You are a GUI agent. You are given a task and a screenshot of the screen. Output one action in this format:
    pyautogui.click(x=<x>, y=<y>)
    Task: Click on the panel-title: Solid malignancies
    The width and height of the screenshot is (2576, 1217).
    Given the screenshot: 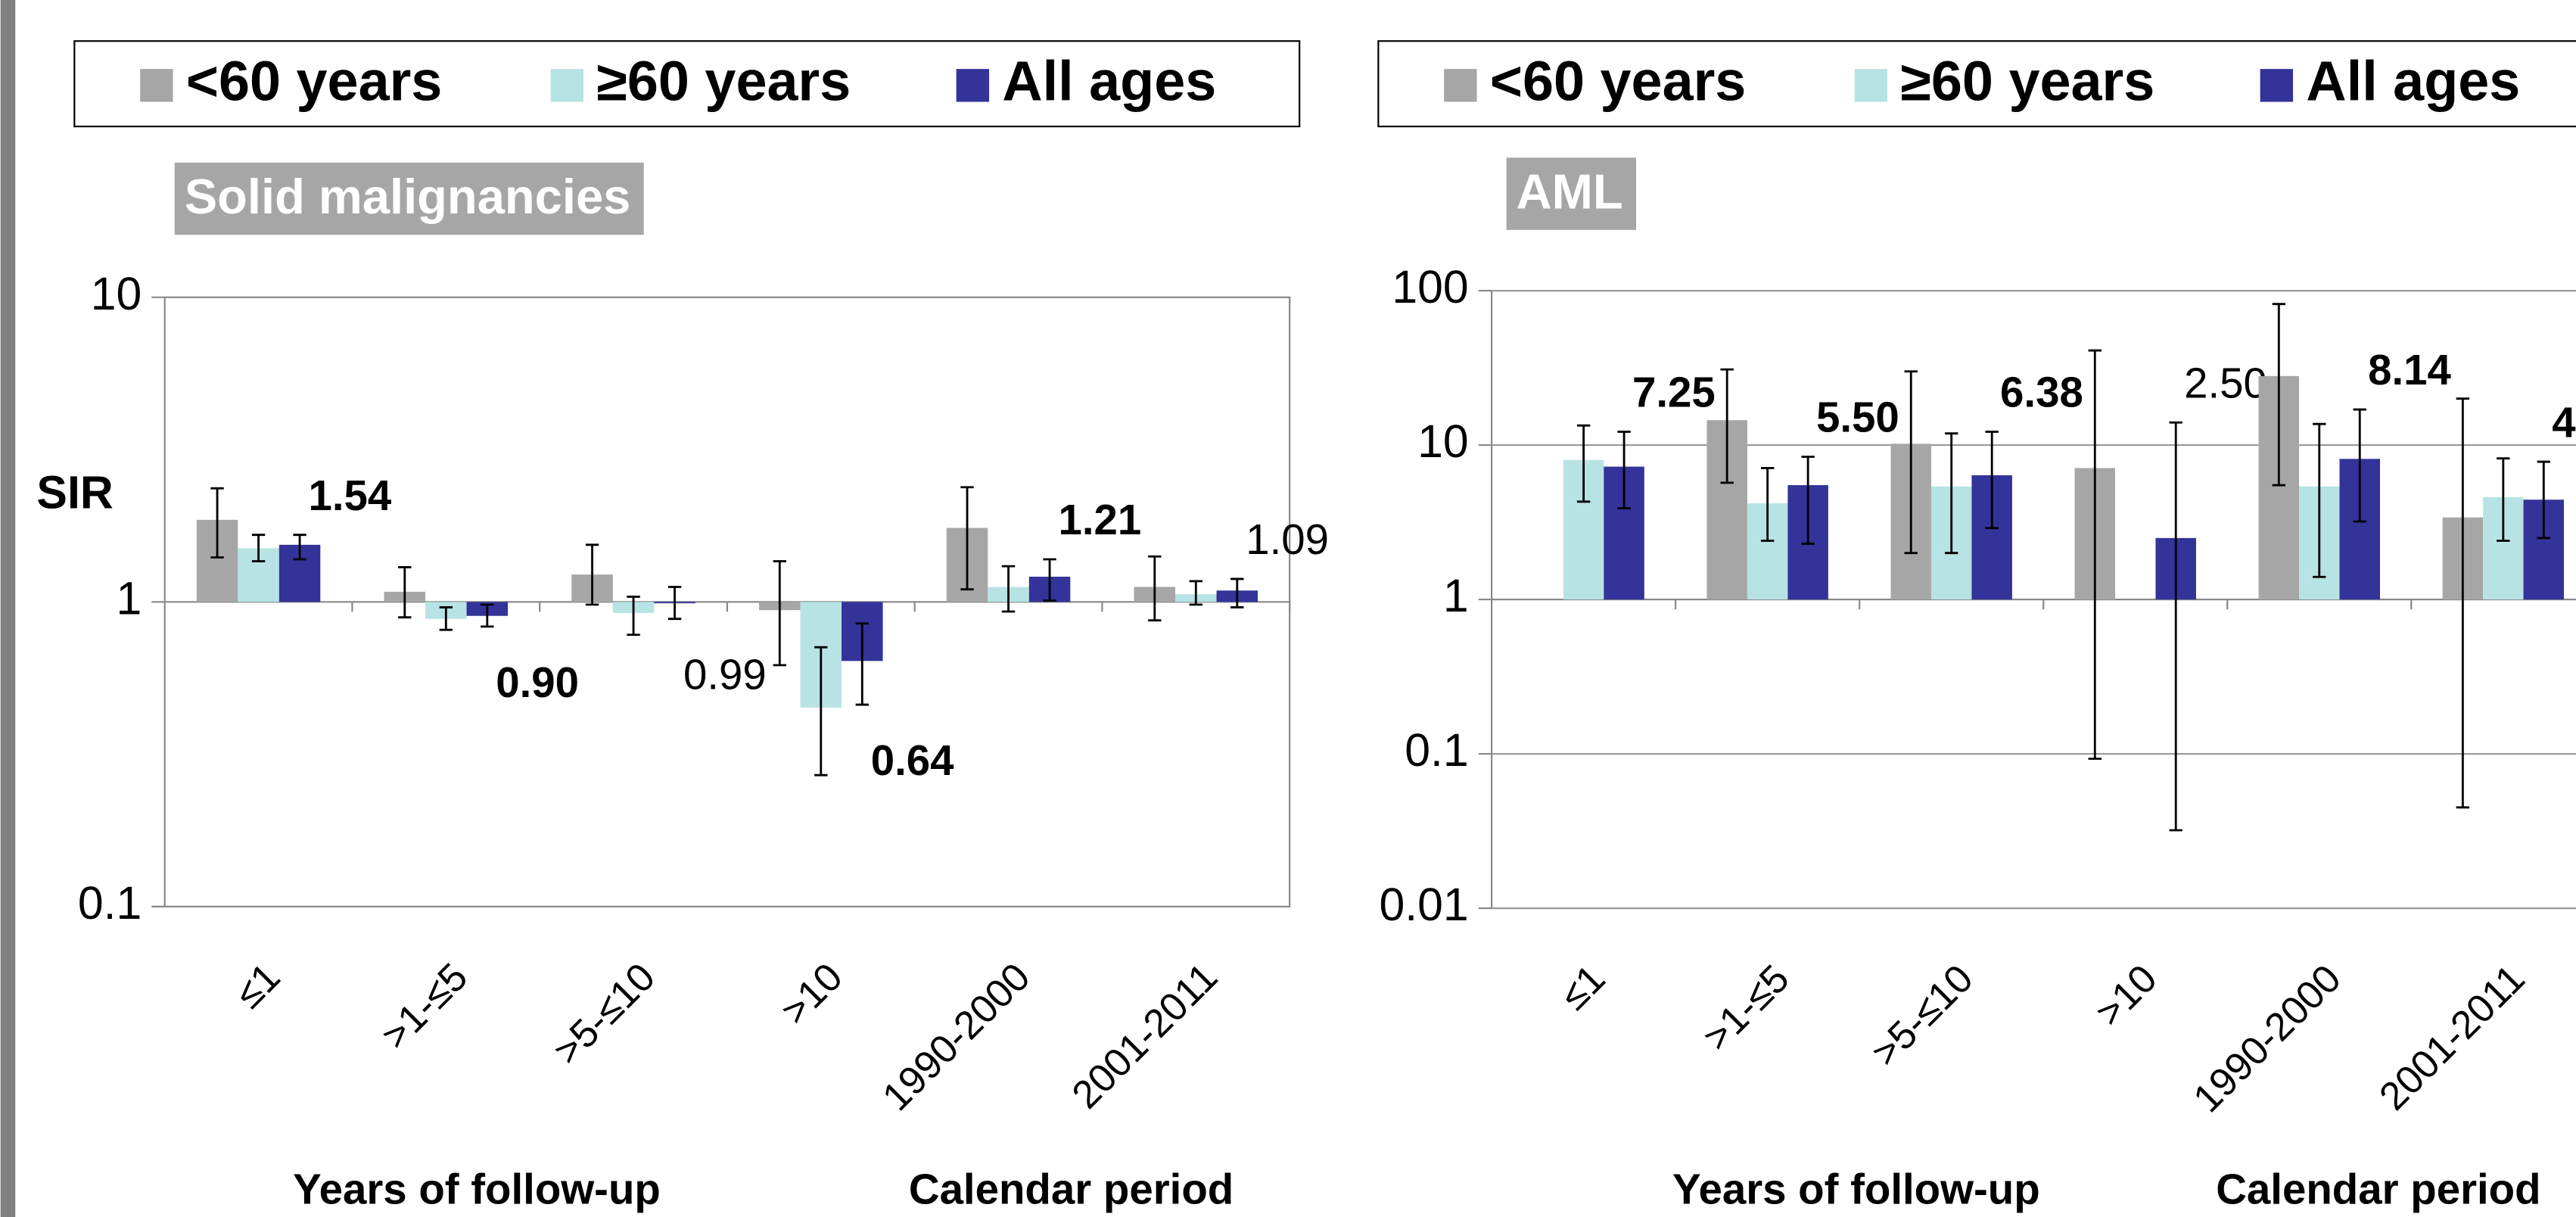 What is the action you would take?
    pyautogui.click(x=408, y=196)
    